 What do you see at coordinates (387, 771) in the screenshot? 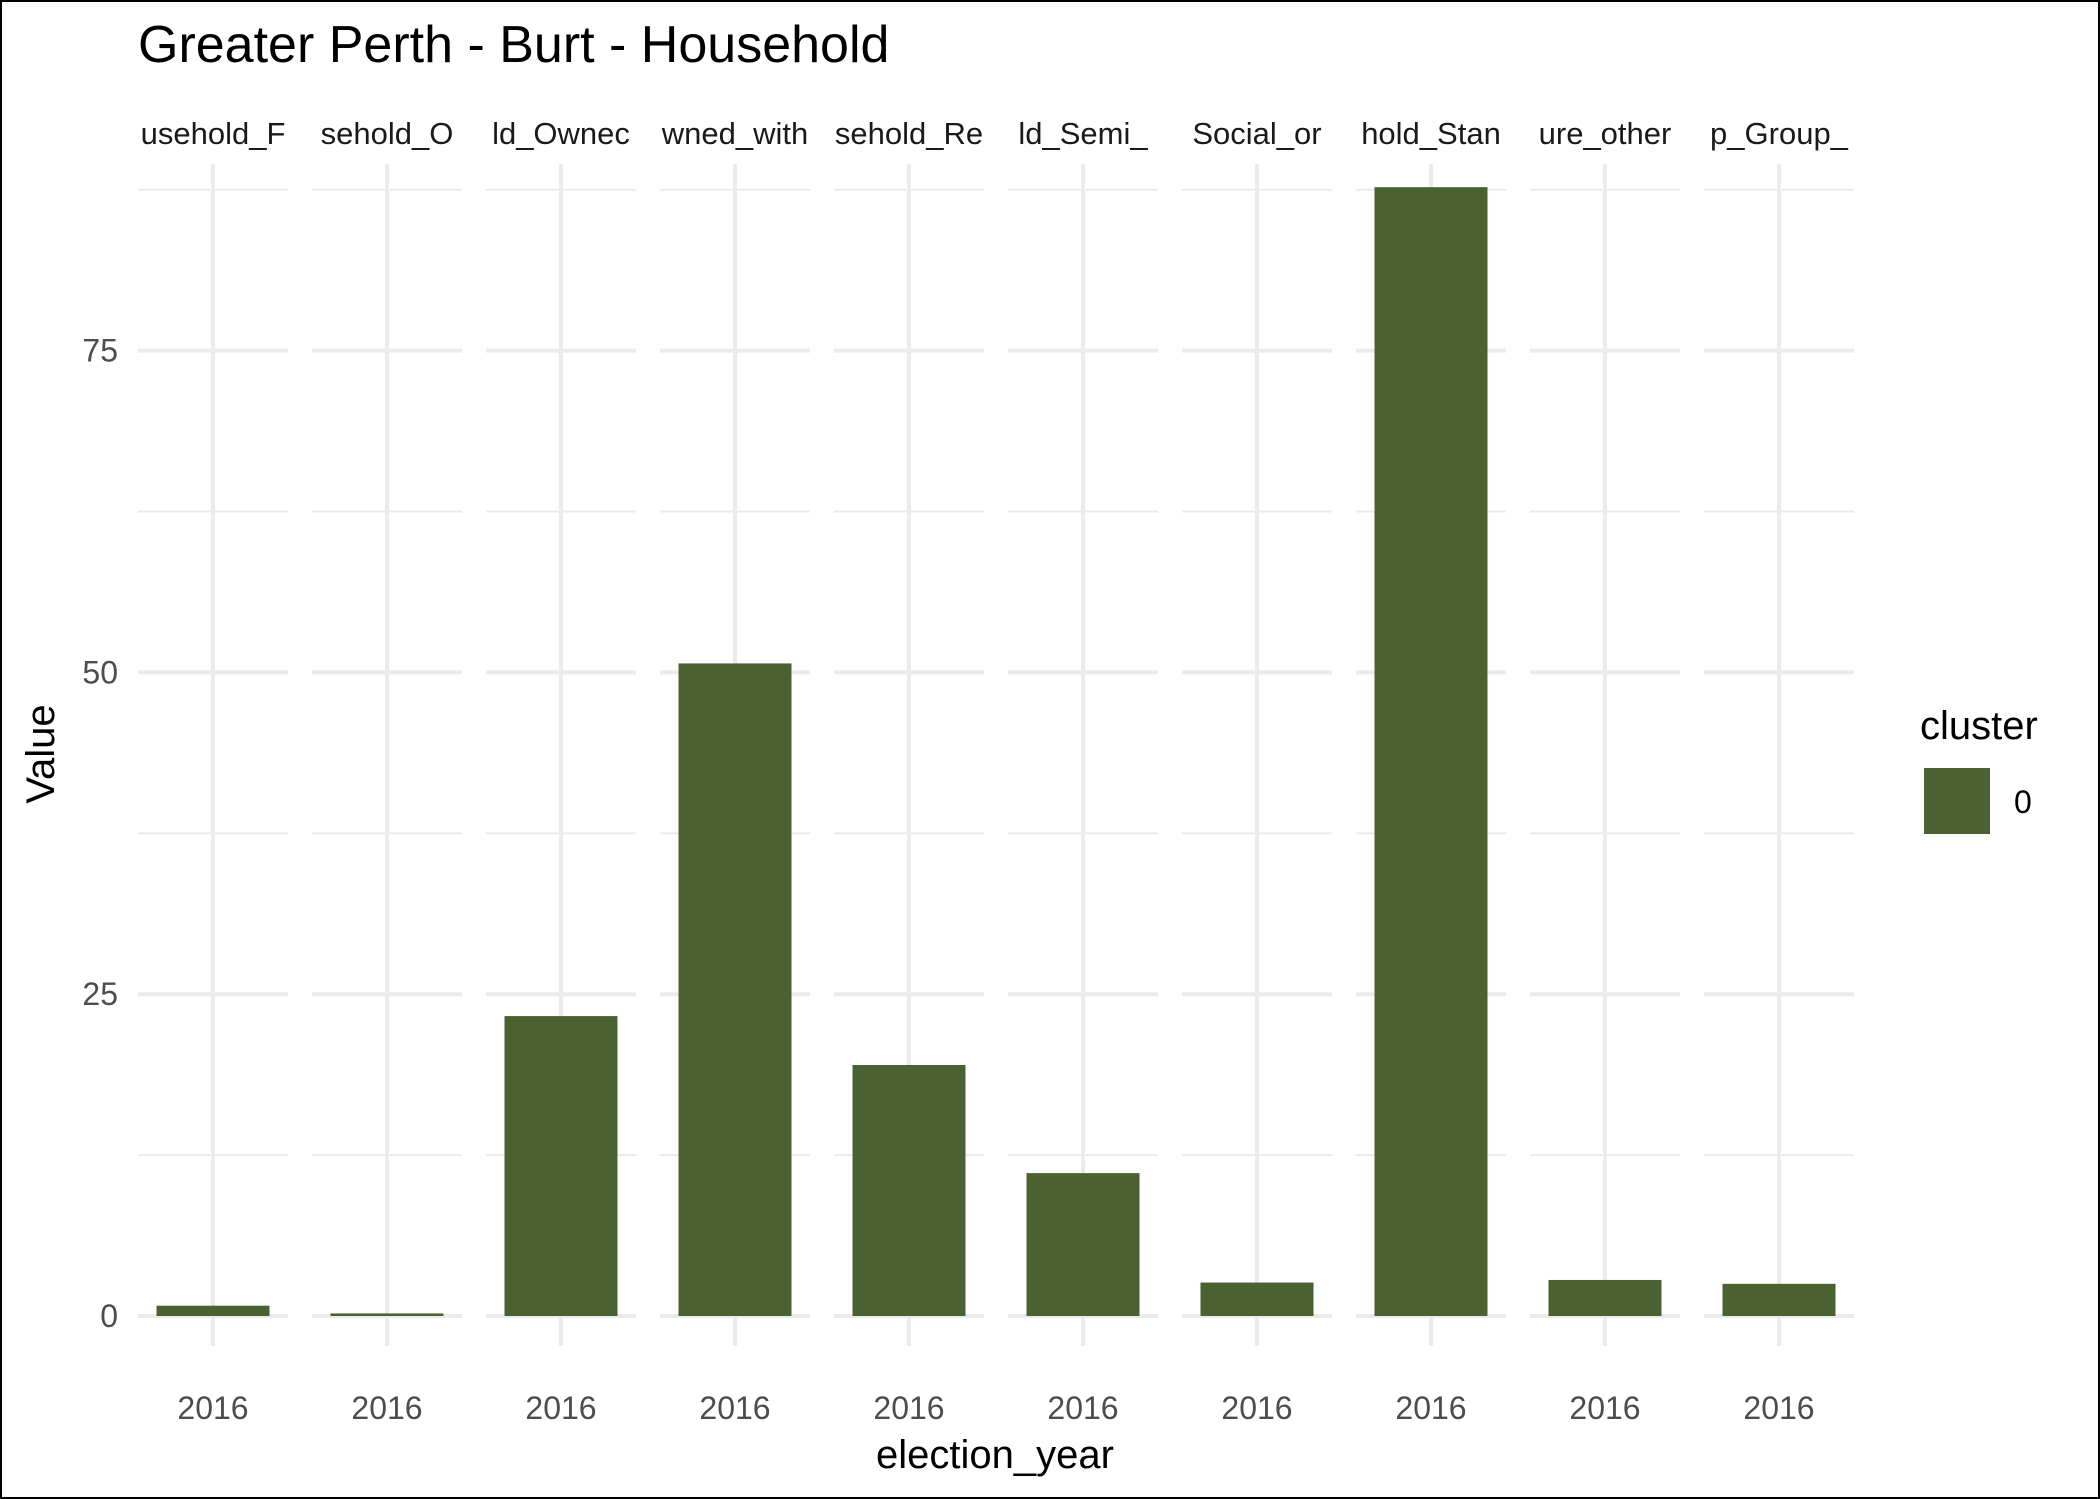
I see `facet-panel: sehold_O 2016` at bounding box center [387, 771].